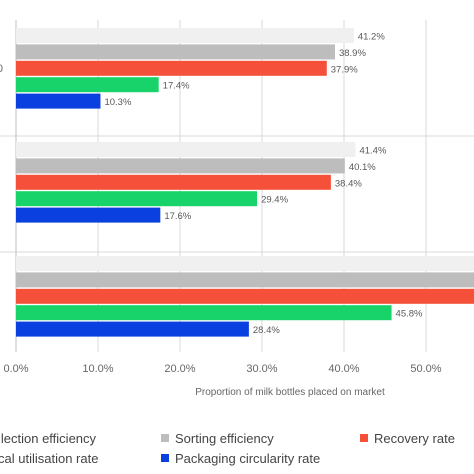 The height and width of the screenshot is (474, 474). What do you see at coordinates (48, 438) in the screenshot?
I see `legend-label: llection efficiency` at bounding box center [48, 438].